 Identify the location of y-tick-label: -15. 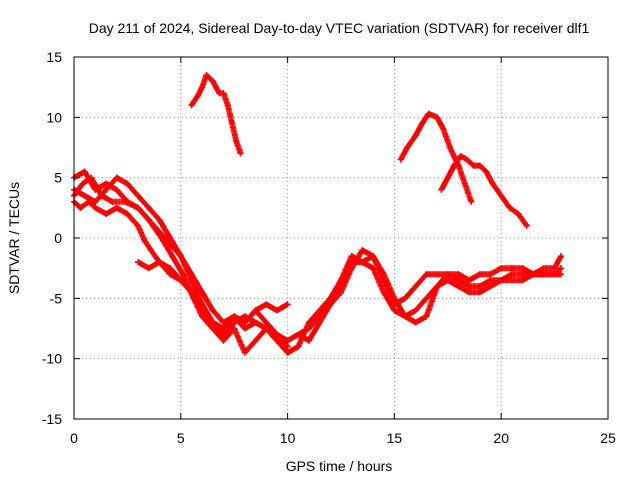
(52, 419).